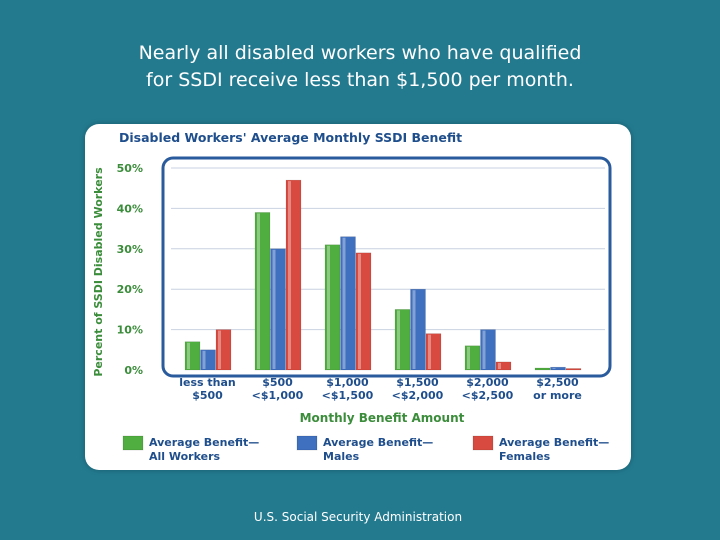 Image resolution: width=720 pixels, height=540 pixels. What do you see at coordinates (347, 382) in the screenshot?
I see `x-tick-label: $1,000` at bounding box center [347, 382].